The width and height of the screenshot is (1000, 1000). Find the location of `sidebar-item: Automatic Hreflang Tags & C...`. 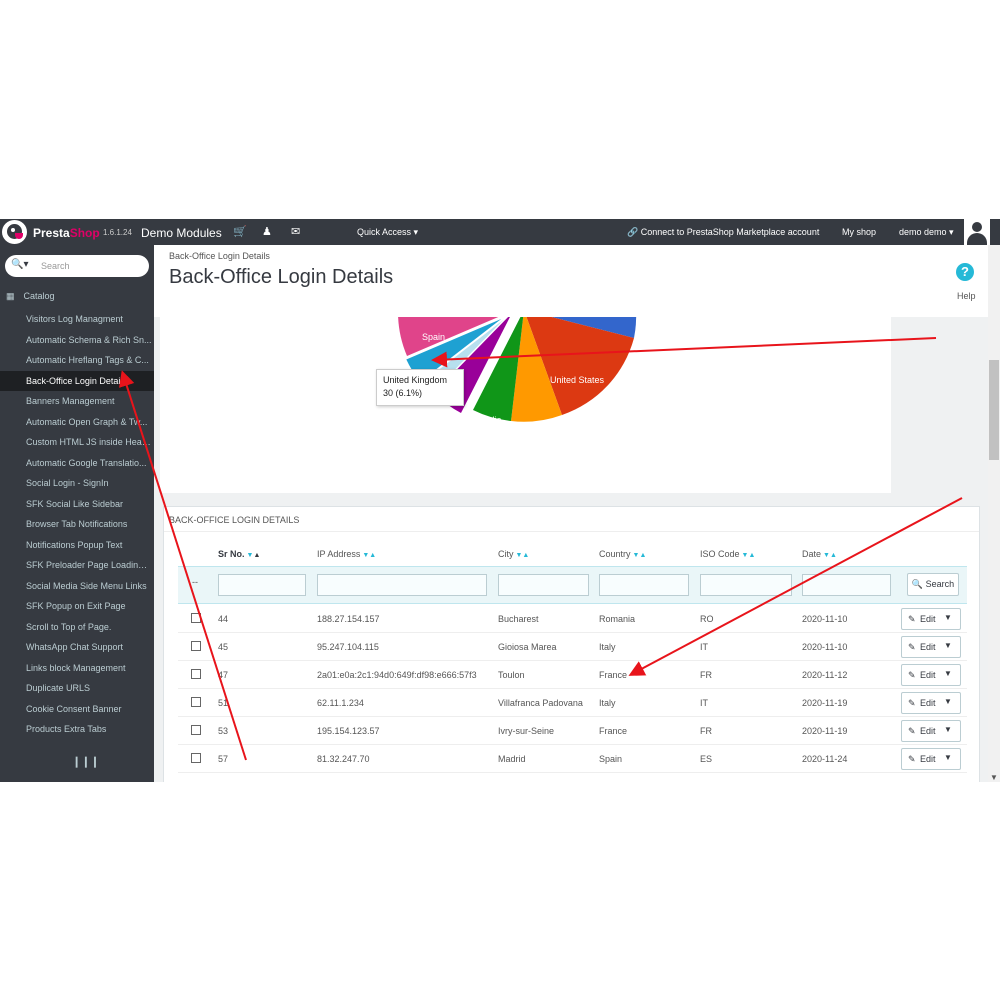

sidebar-item: Automatic Hreflang Tags & C... is located at coordinates (87, 360).